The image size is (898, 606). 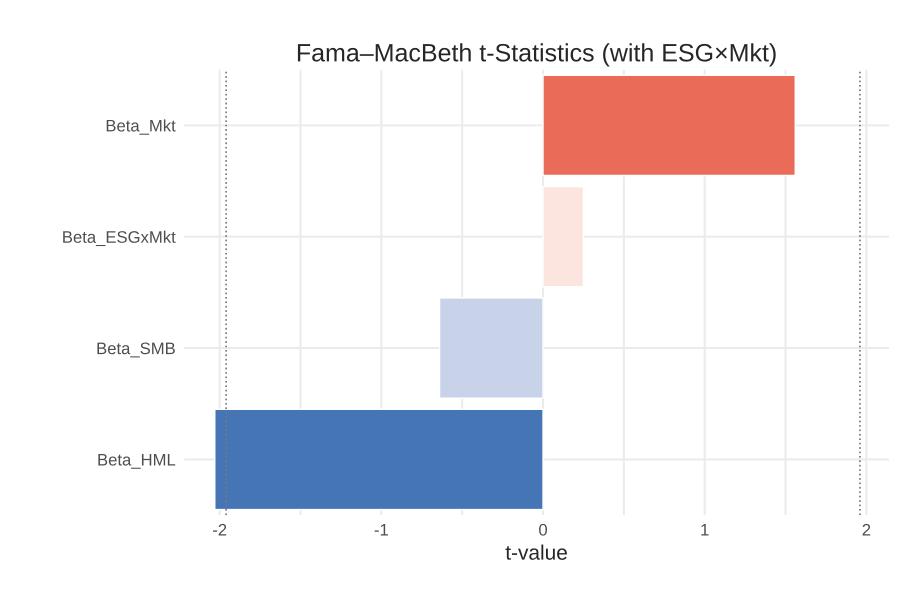 What do you see at coordinates (137, 461) in the screenshot?
I see `y-tick-label: Beta_HML` at bounding box center [137, 461].